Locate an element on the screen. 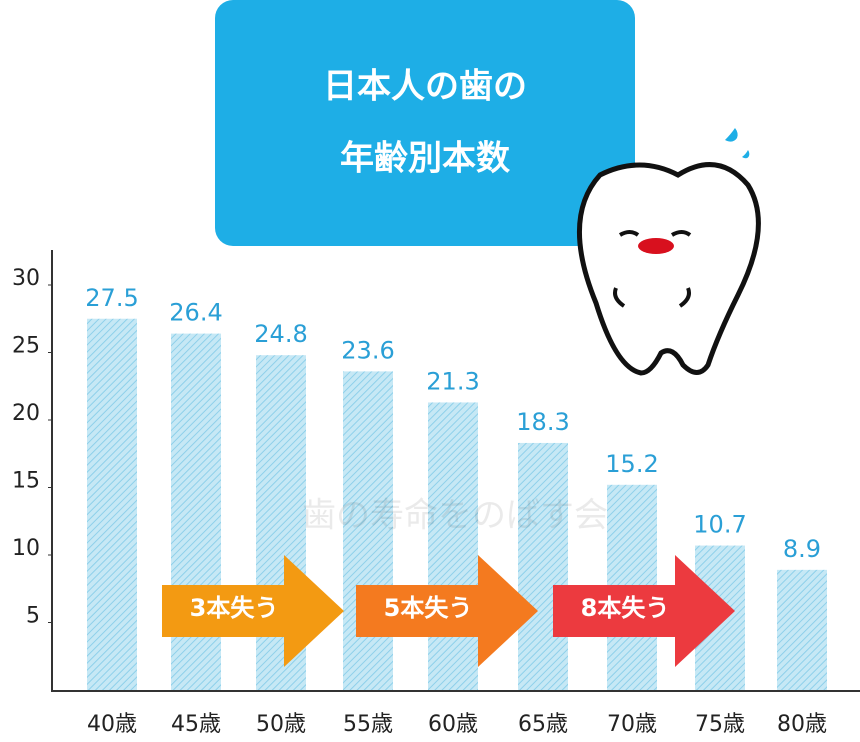 This screenshot has width=860, height=742. chart-title: 日本人の歯の is located at coordinates (425, 87).